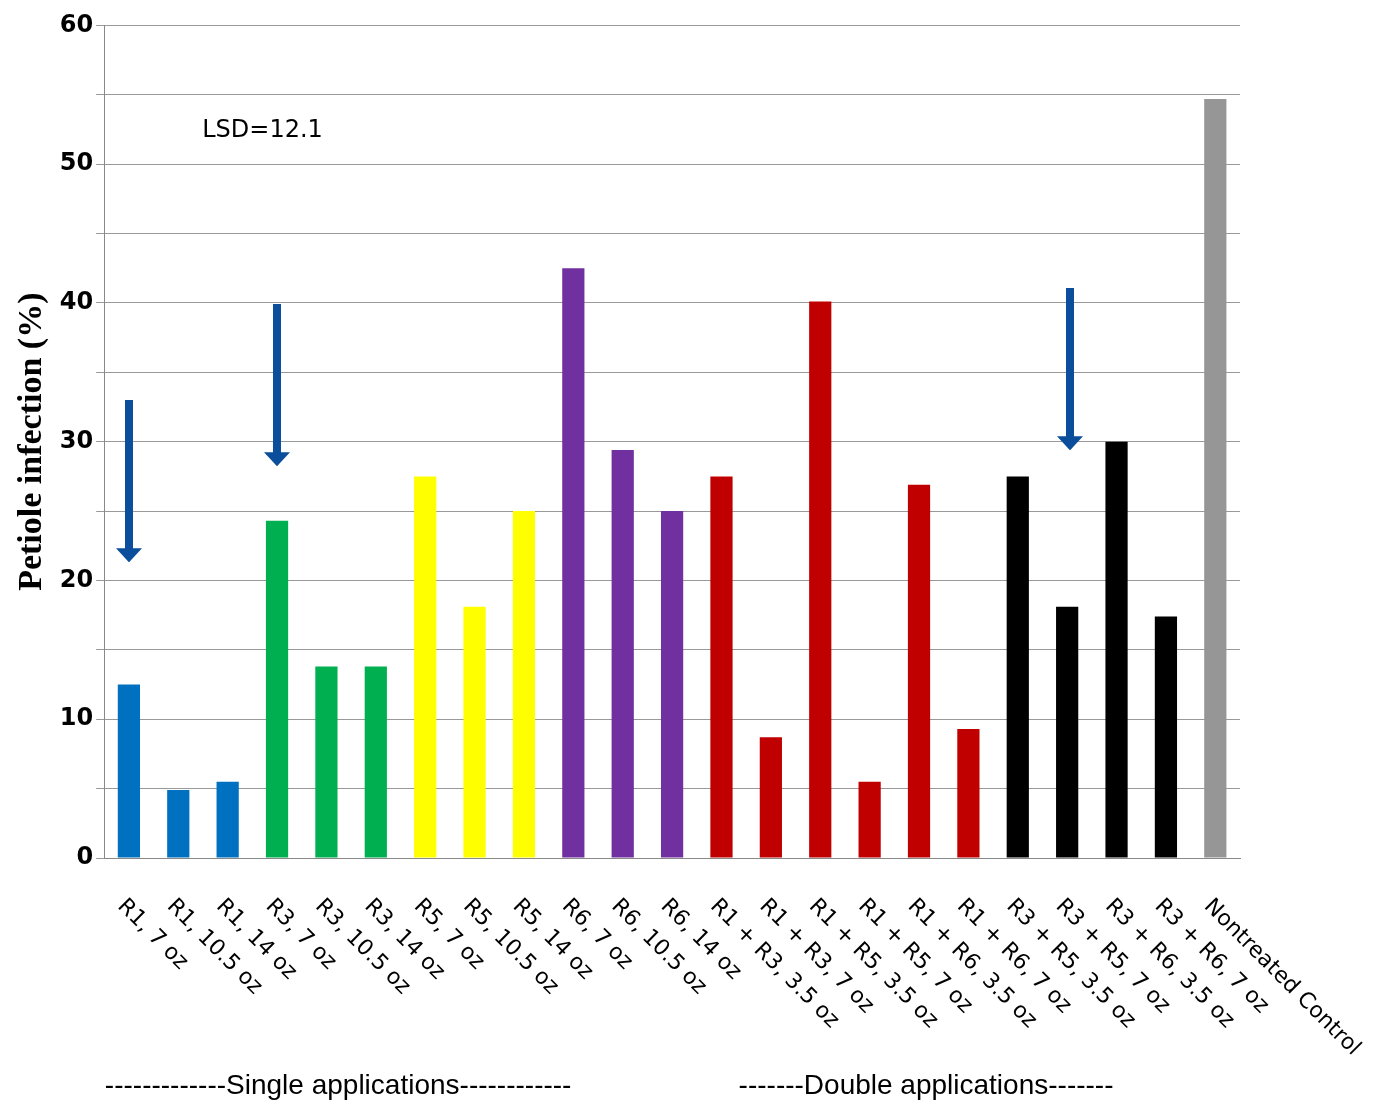 The image size is (1376, 1118). Describe the element at coordinates (76, 717) in the screenshot. I see `y-tick-label: 10` at that location.